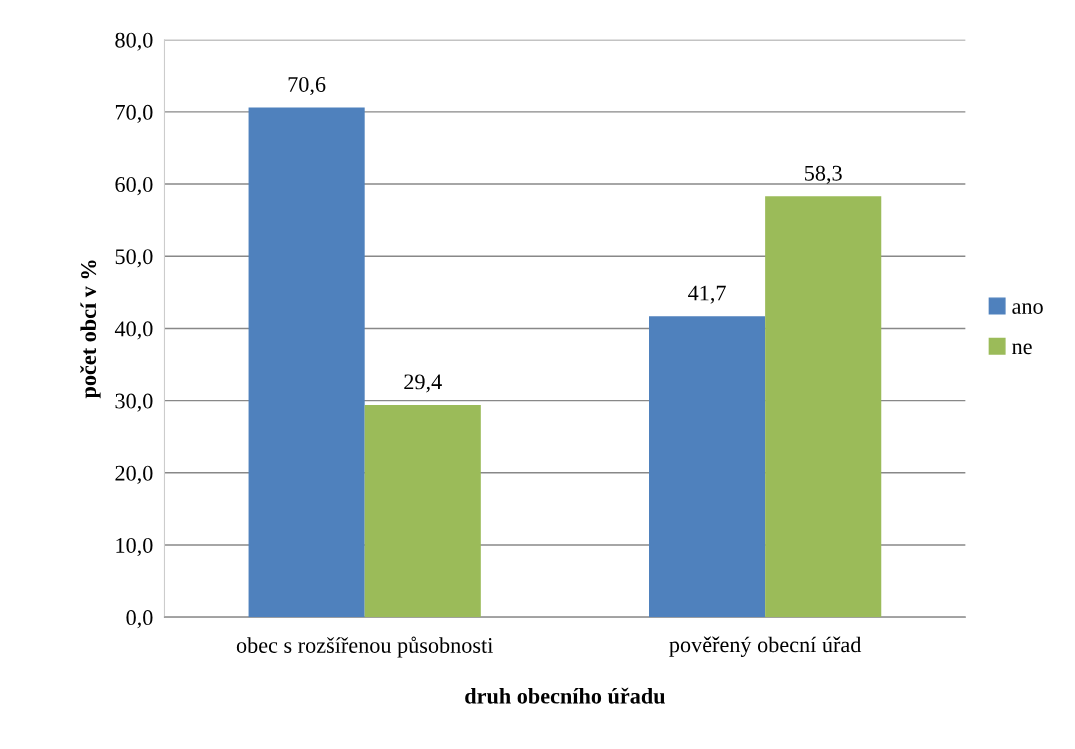 The image size is (1075, 749). What do you see at coordinates (134, 547) in the screenshot?
I see `y-tick-label: 10,0` at bounding box center [134, 547].